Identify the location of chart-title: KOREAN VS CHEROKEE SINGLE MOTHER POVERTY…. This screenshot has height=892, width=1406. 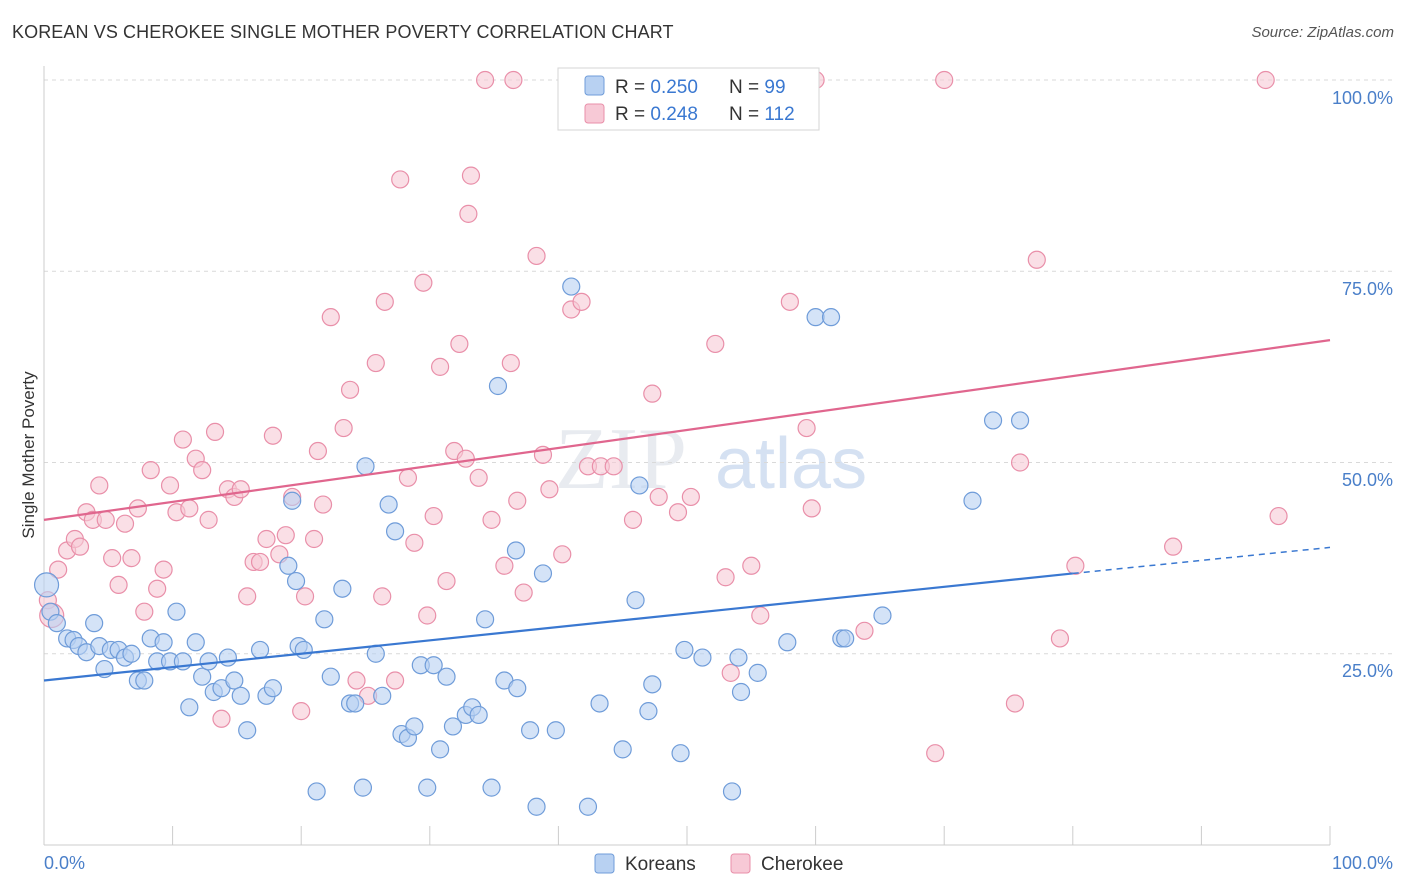
(343, 32).